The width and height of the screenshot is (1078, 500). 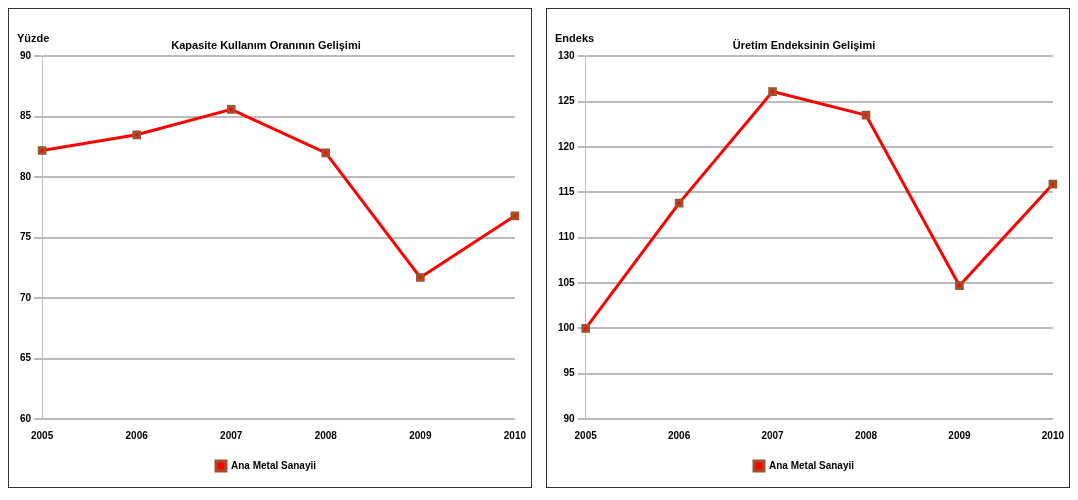 What do you see at coordinates (567, 282) in the screenshot?
I see `y-tick-label: 105` at bounding box center [567, 282].